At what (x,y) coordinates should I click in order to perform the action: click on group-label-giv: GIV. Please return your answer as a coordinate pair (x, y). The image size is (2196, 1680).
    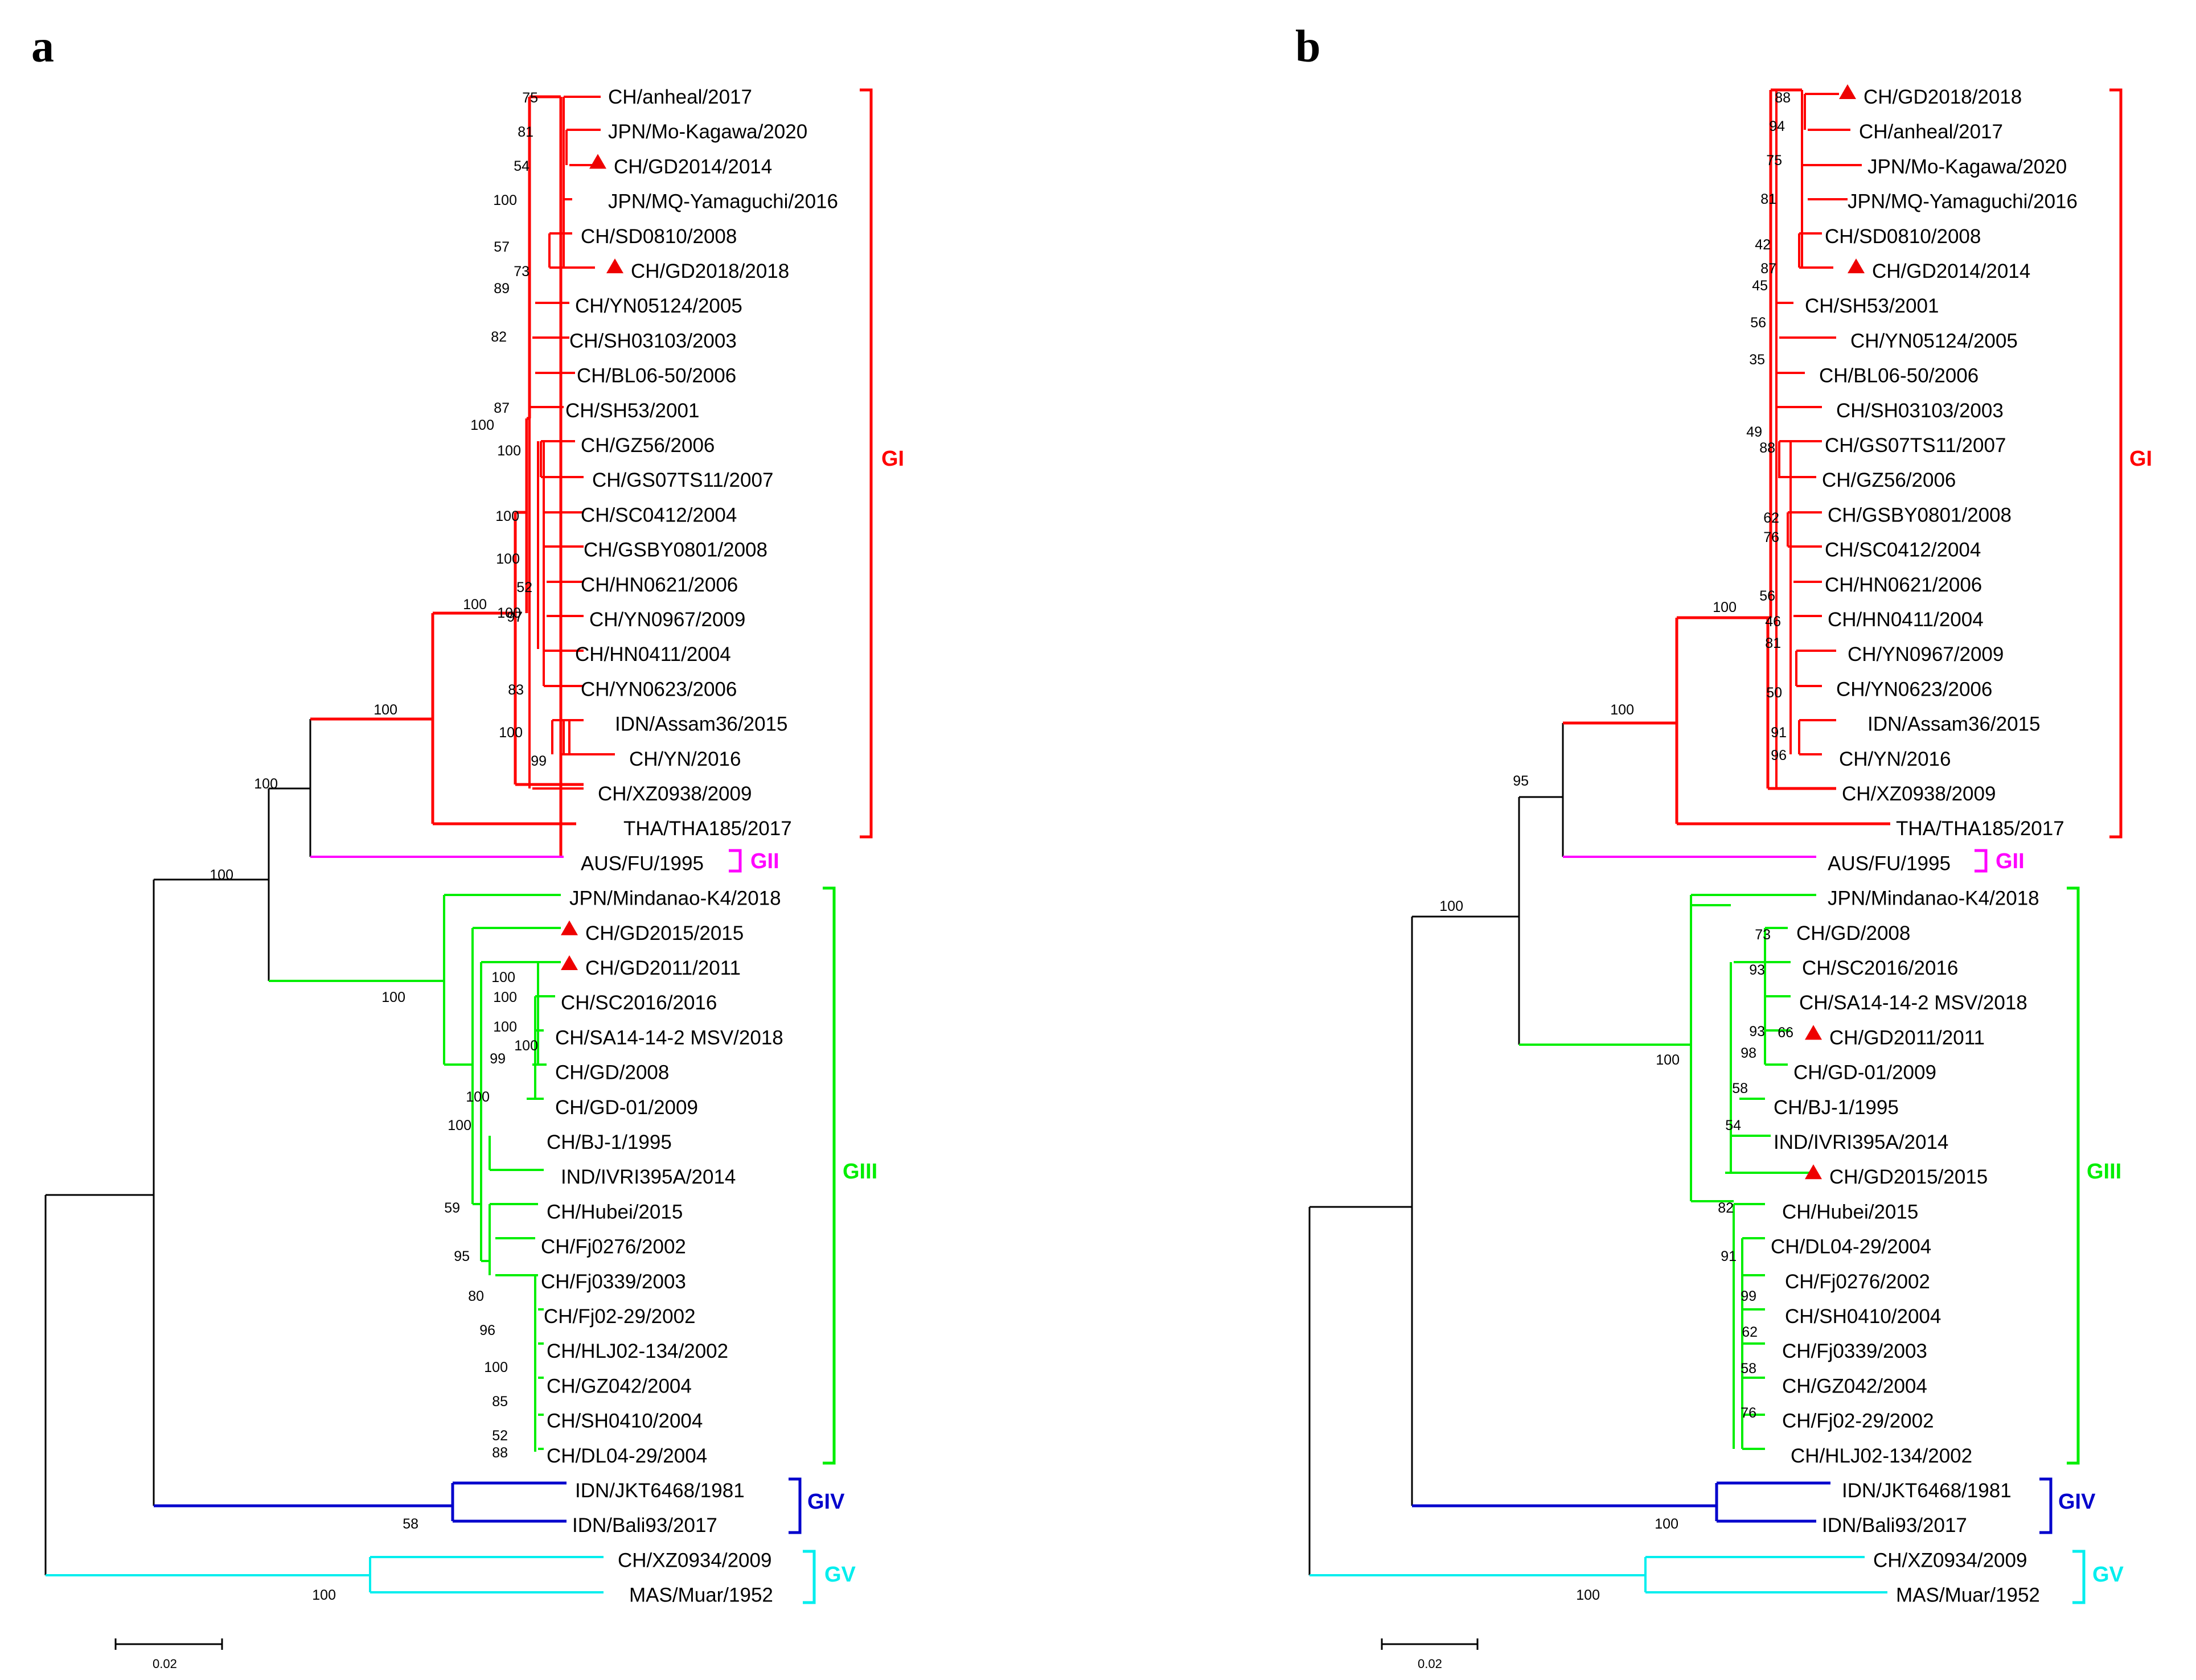
    Looking at the image, I should click on (2077, 1502).